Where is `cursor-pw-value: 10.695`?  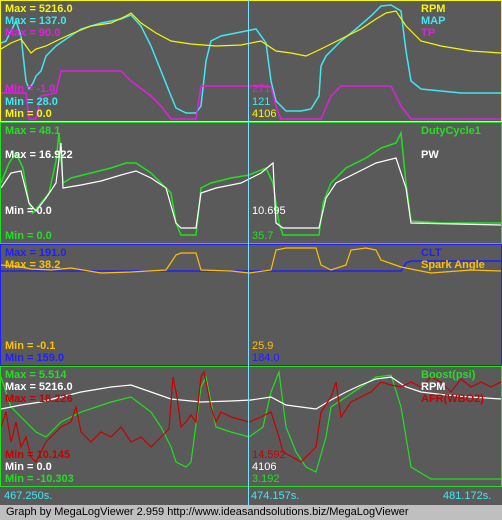
cursor-pw-value: 10.695 is located at coordinates (269, 211).